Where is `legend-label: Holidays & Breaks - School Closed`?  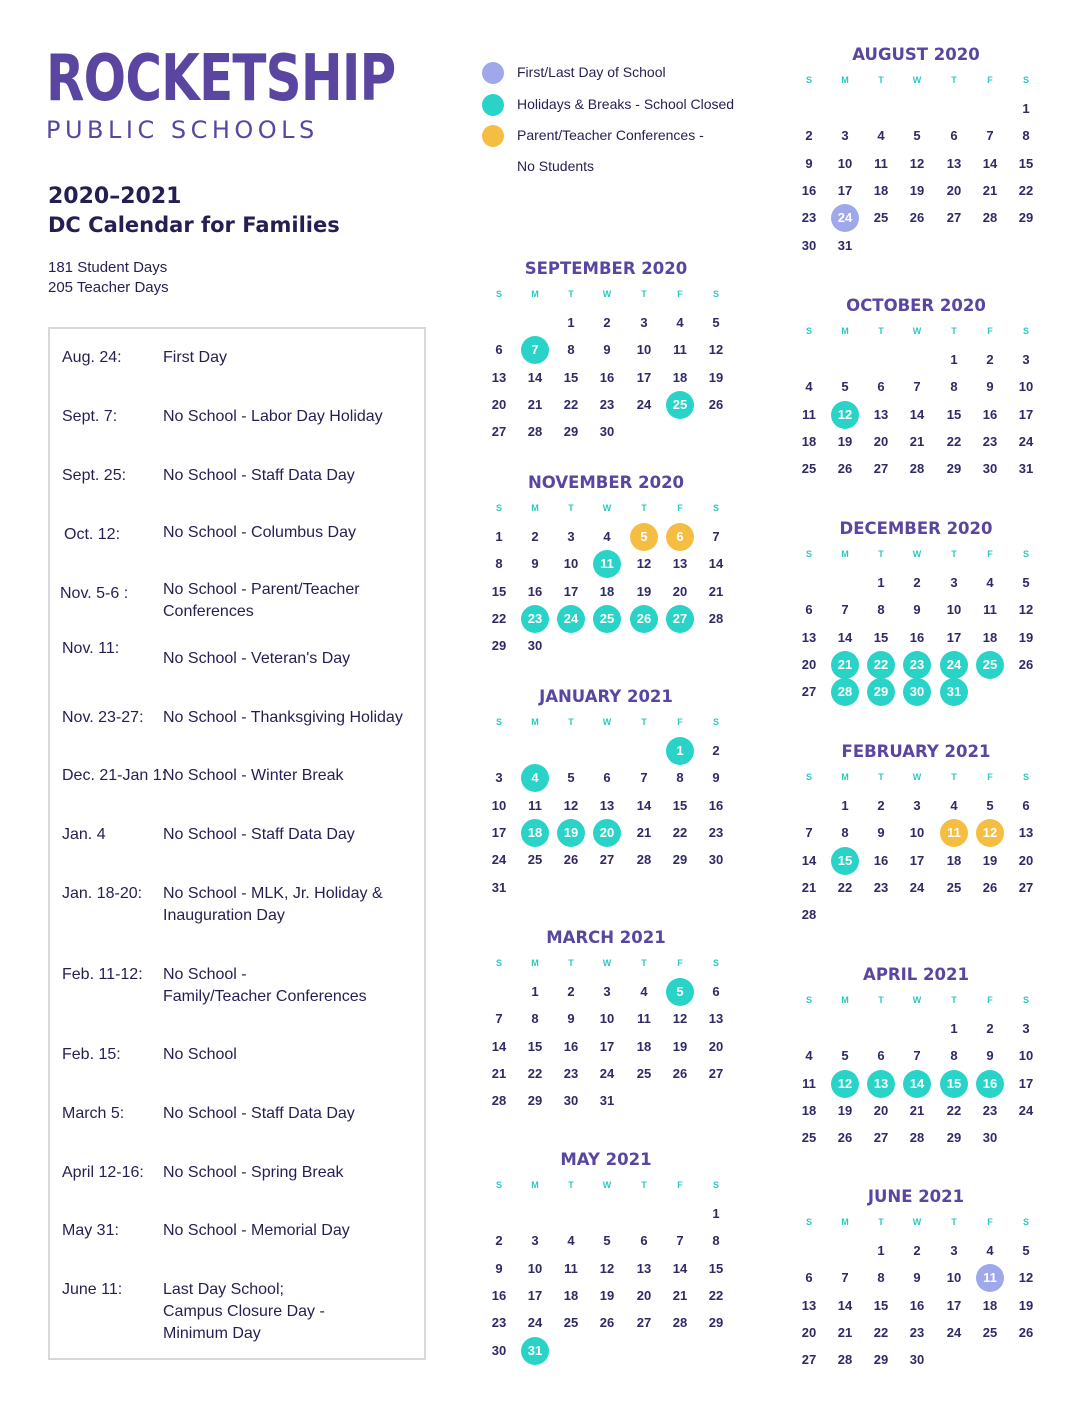
legend-label: Holidays & Breaks - School Closed is located at coordinates (626, 104).